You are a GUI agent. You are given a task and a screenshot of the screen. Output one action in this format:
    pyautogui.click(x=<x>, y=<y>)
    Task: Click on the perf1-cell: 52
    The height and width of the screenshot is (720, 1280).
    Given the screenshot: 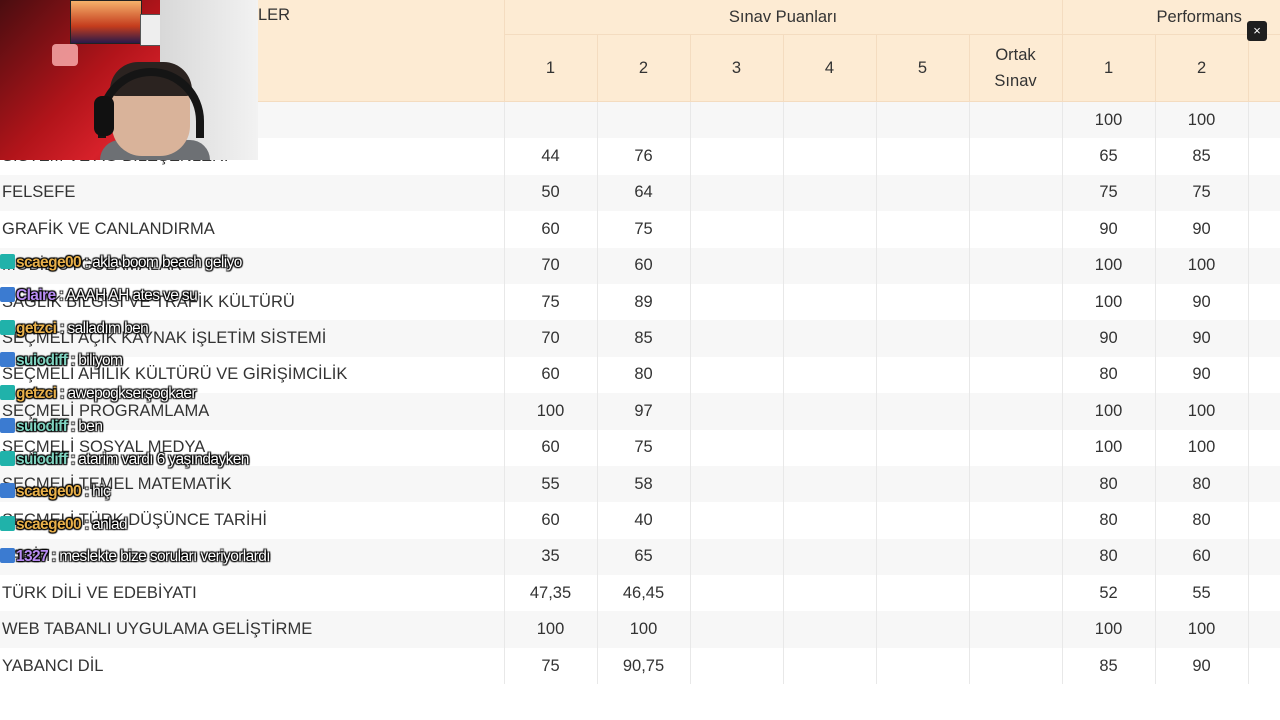 What is the action you would take?
    pyautogui.click(x=1109, y=593)
    